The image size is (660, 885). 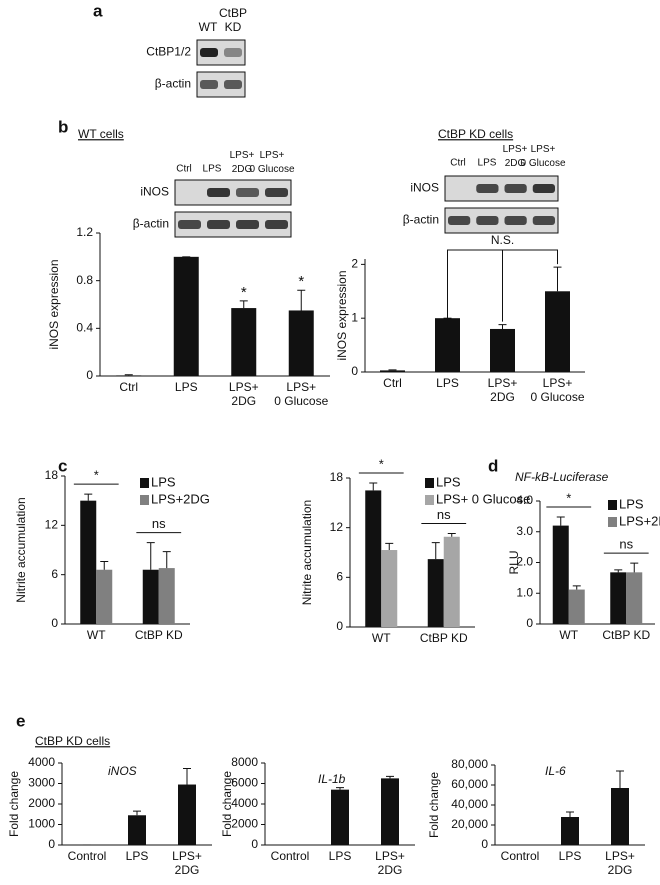 What do you see at coordinates (184, 169) in the screenshot?
I see `blot-column-label: Ctrl` at bounding box center [184, 169].